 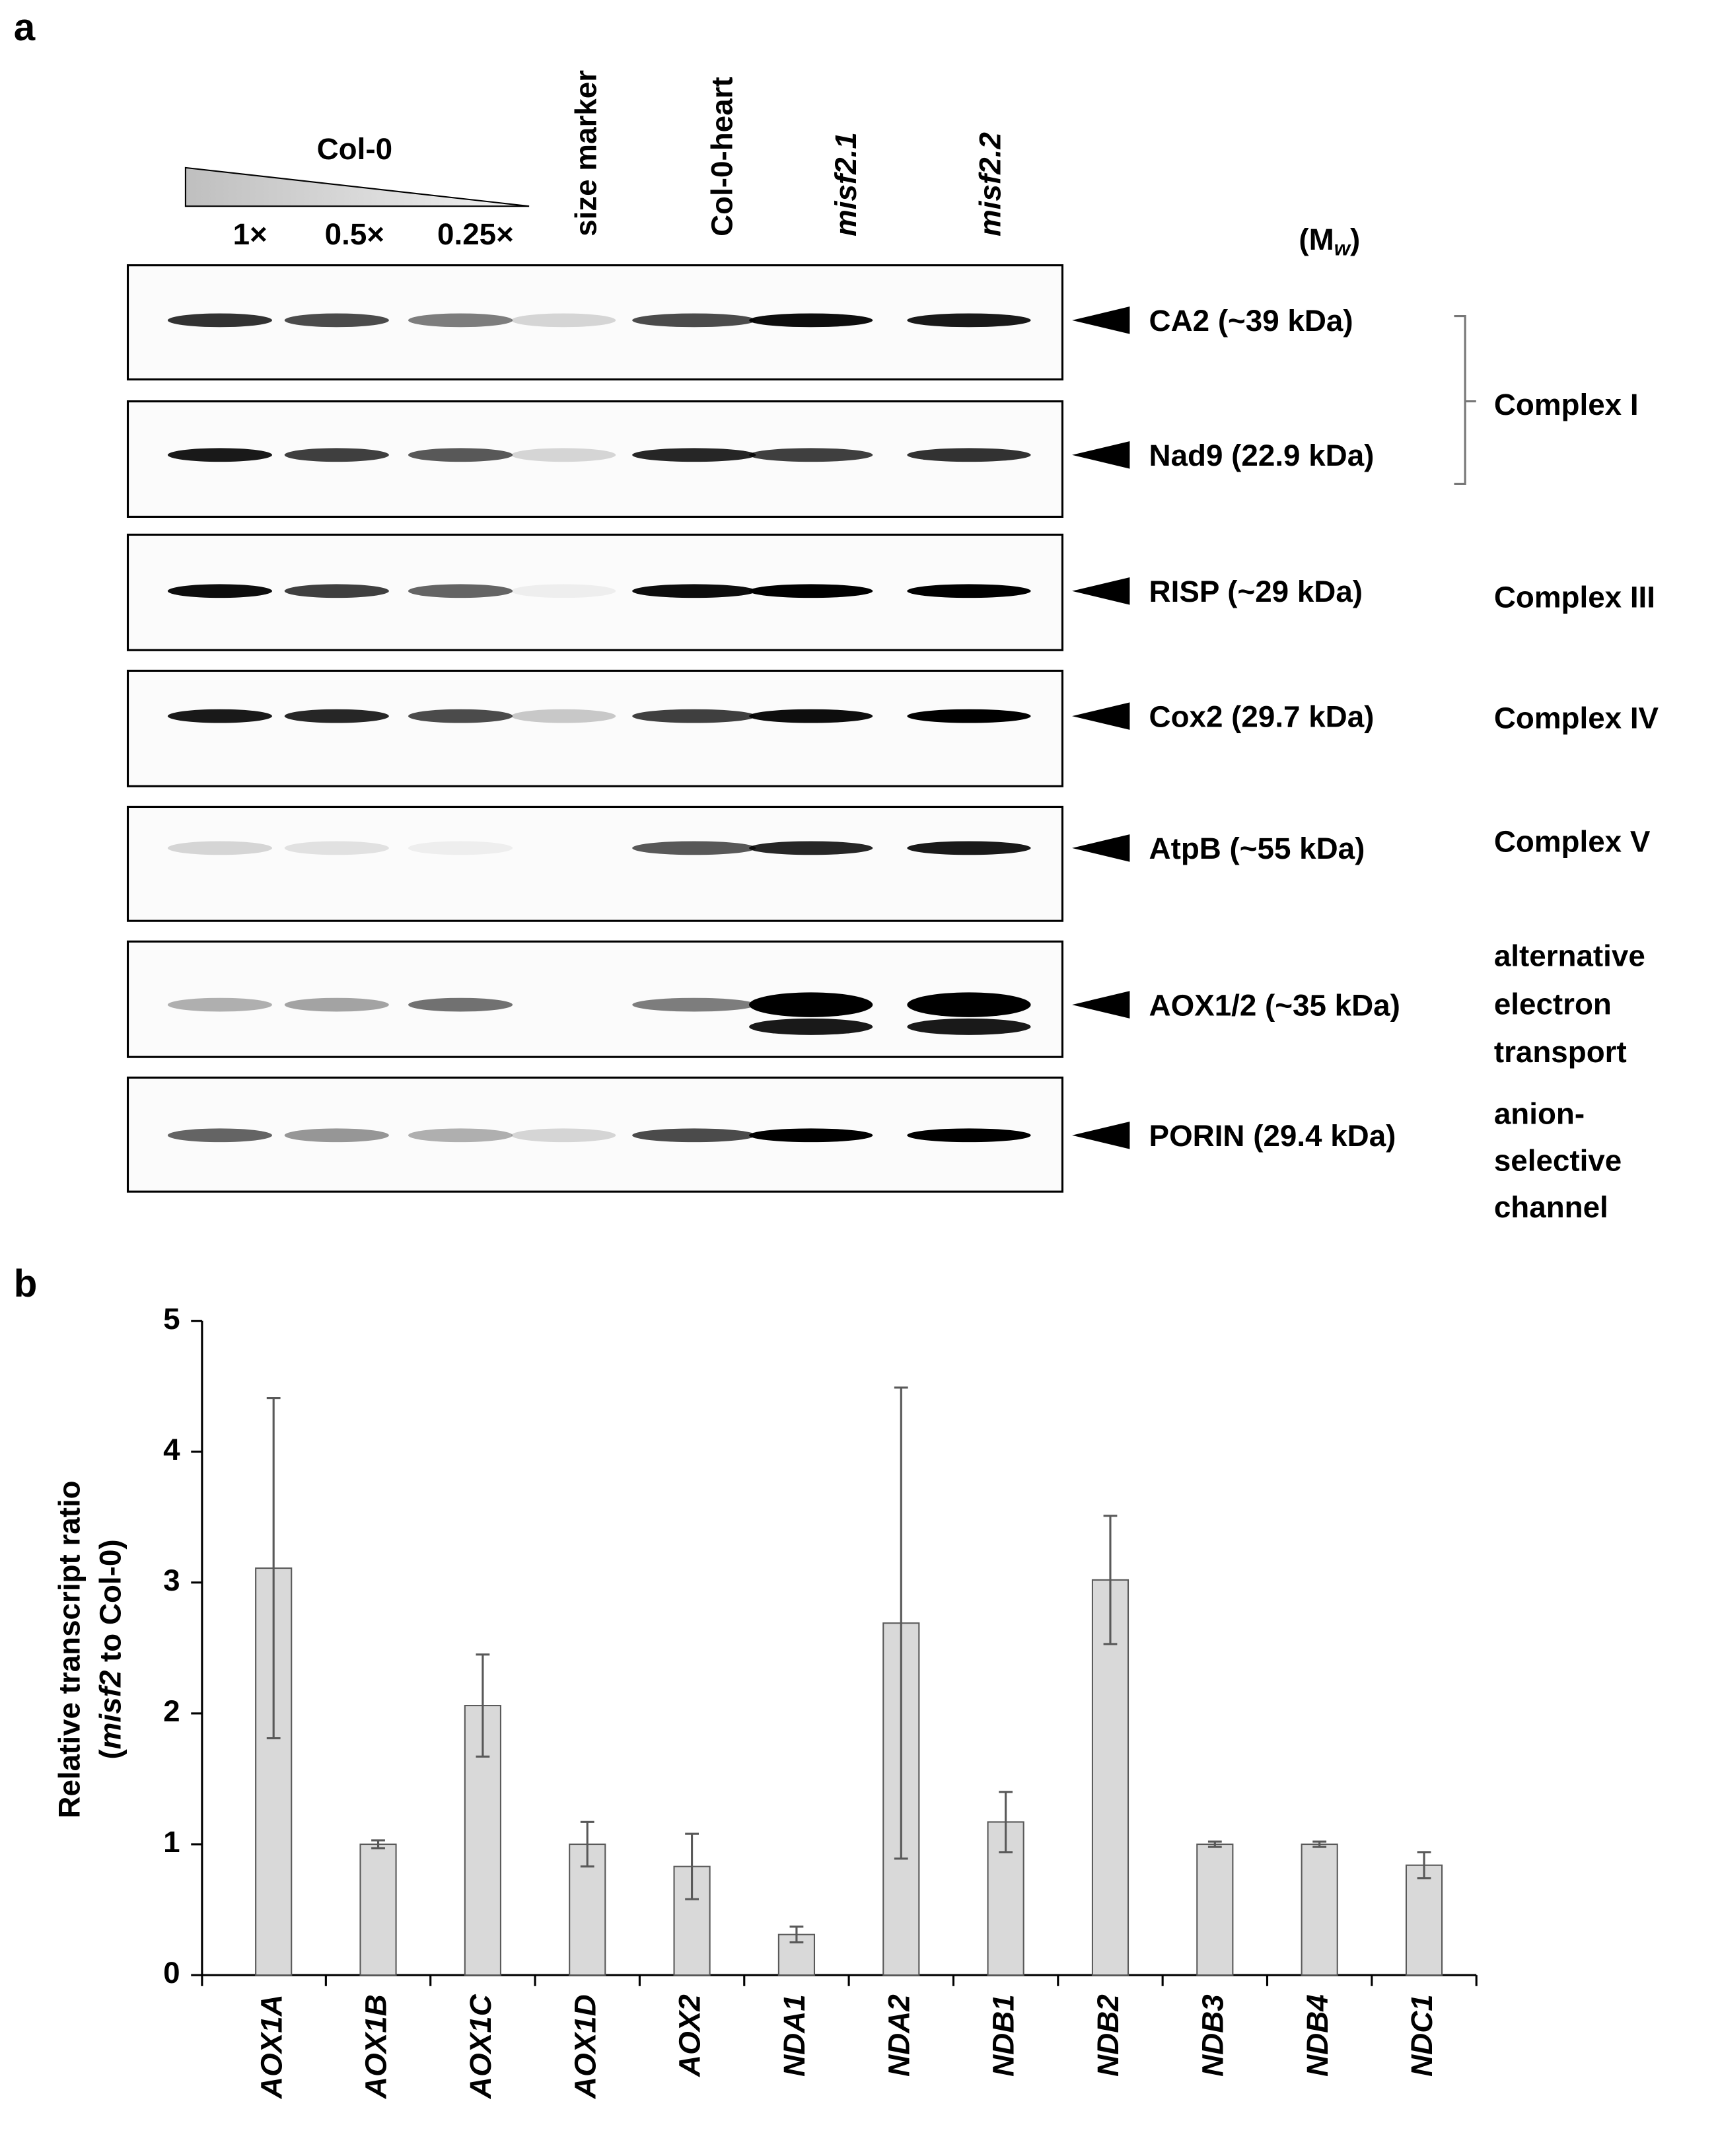 What do you see at coordinates (1272, 1136) in the screenshot?
I see `protein-label: PORIN (29.4 kDa)` at bounding box center [1272, 1136].